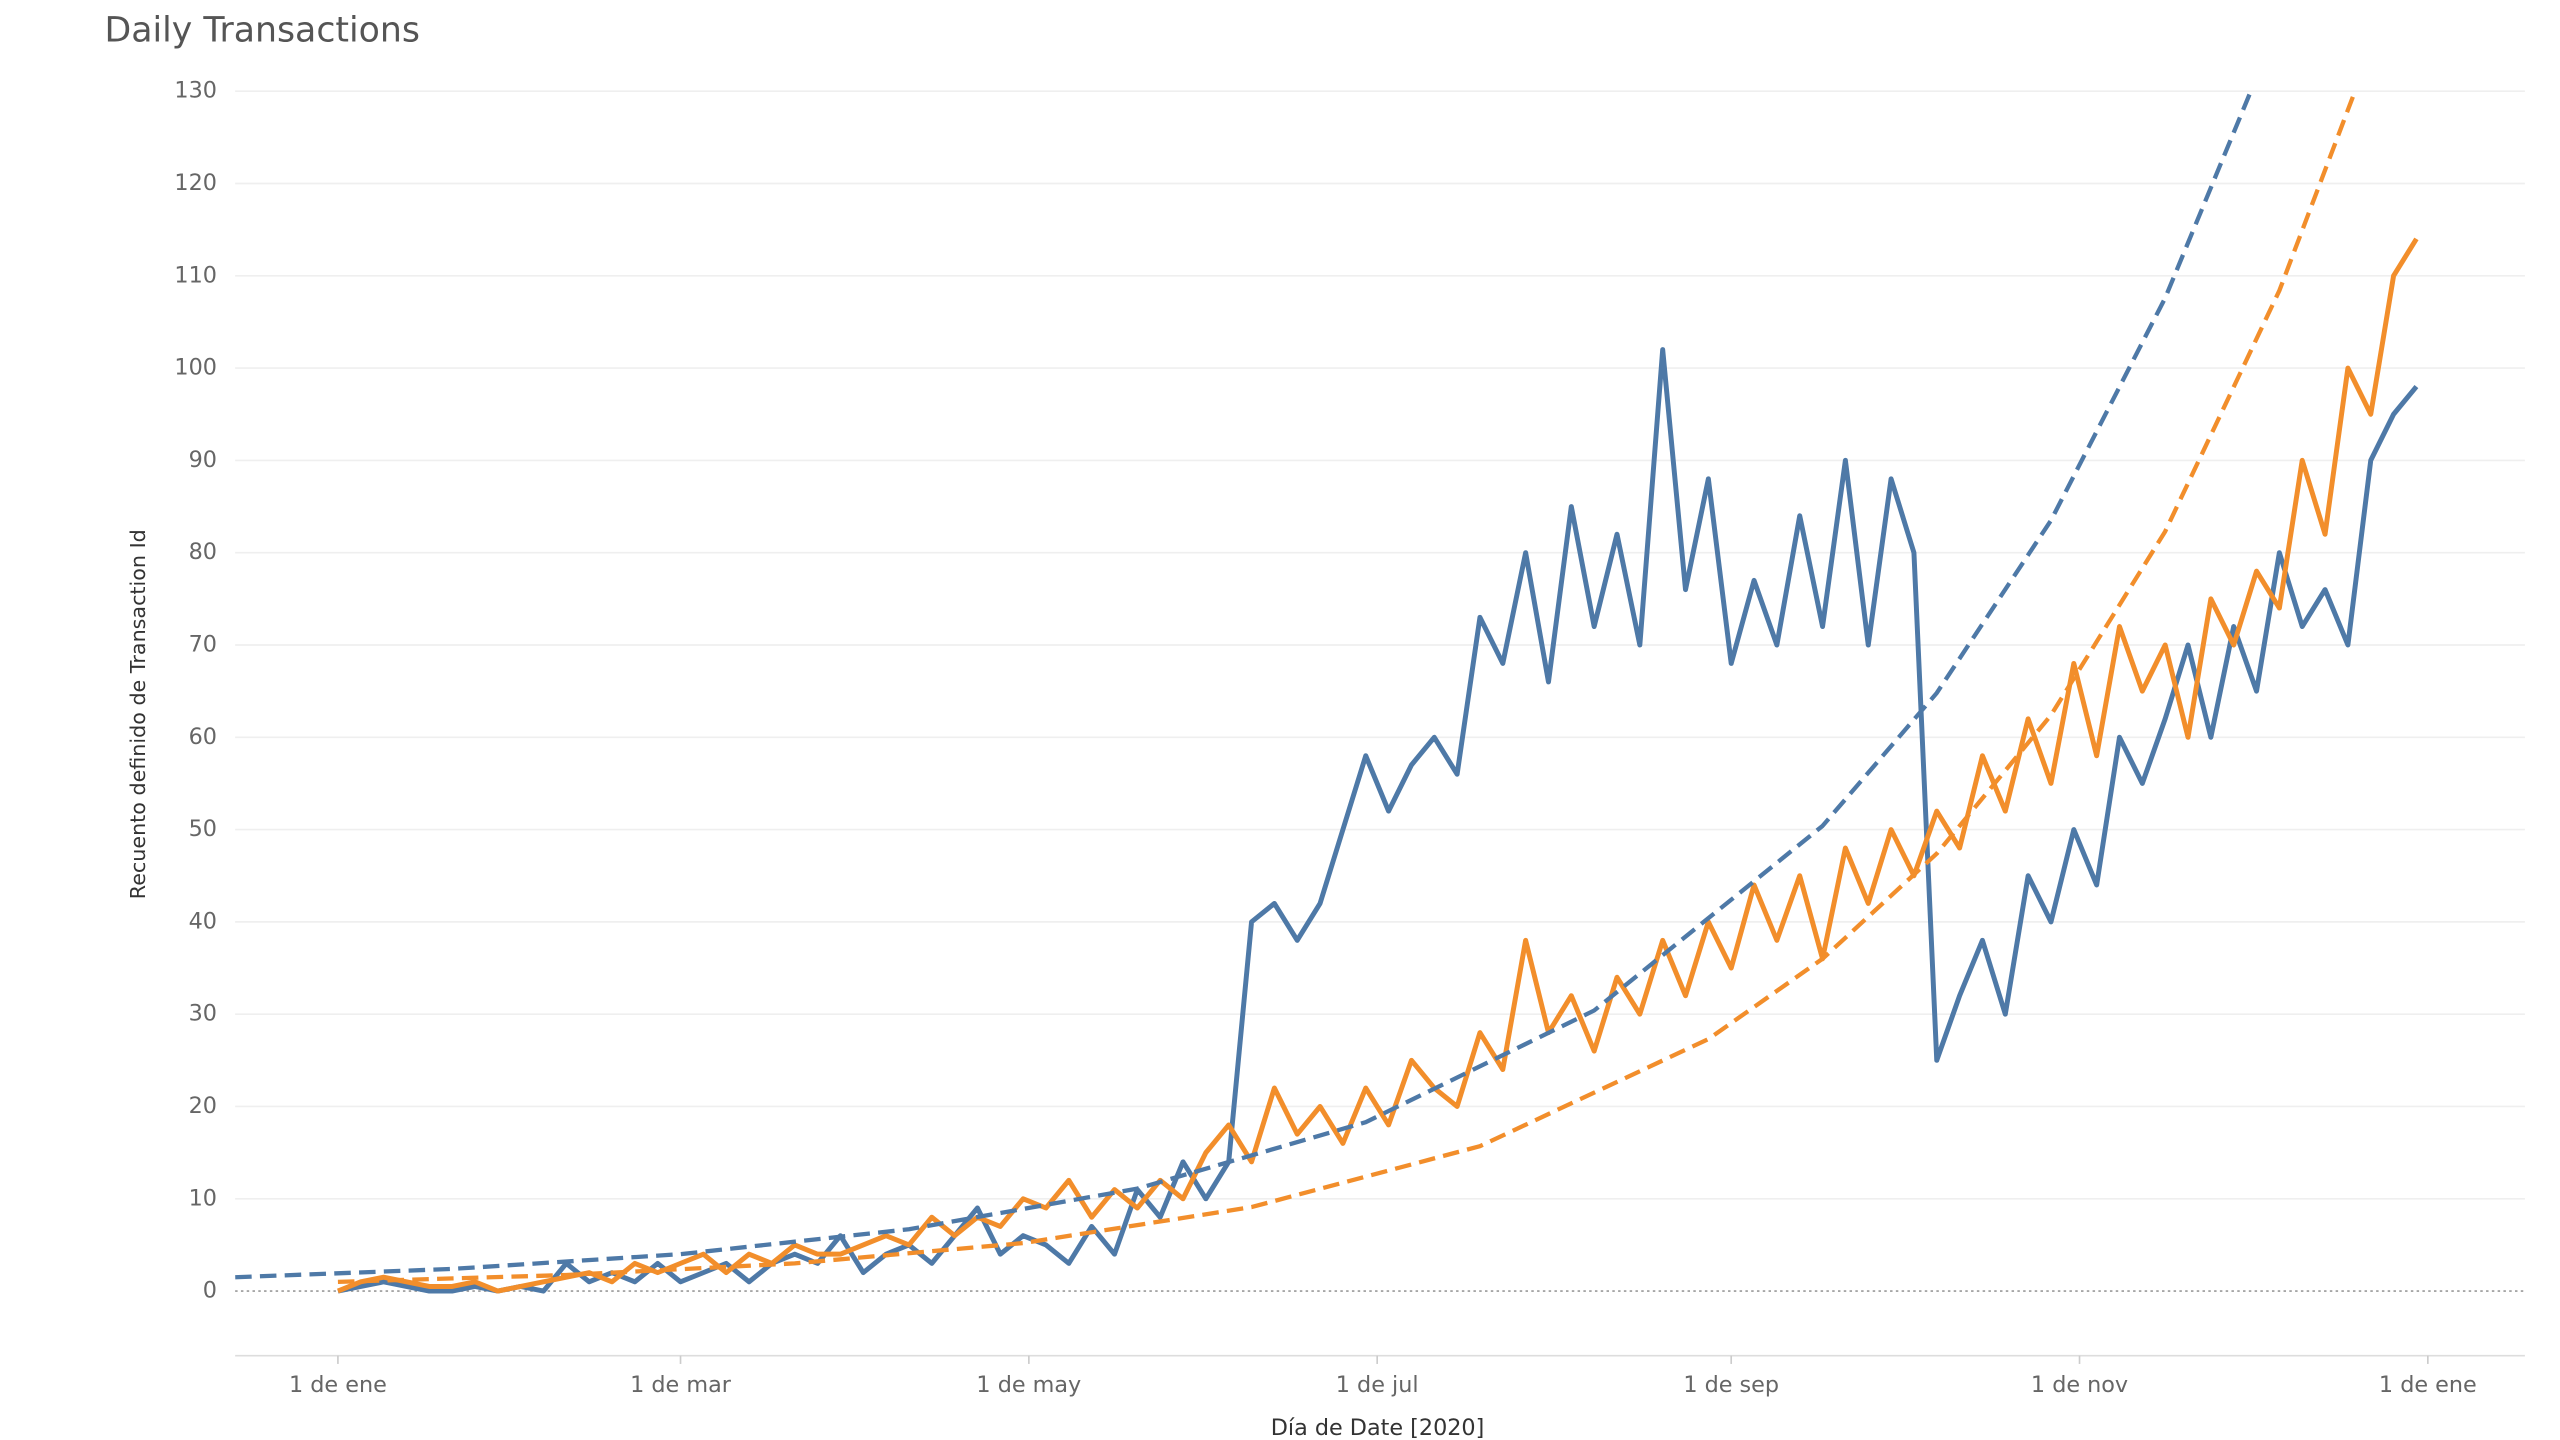 The image size is (2560, 1440). What do you see at coordinates (203, 1014) in the screenshot?
I see `y-tick-label: 30` at bounding box center [203, 1014].